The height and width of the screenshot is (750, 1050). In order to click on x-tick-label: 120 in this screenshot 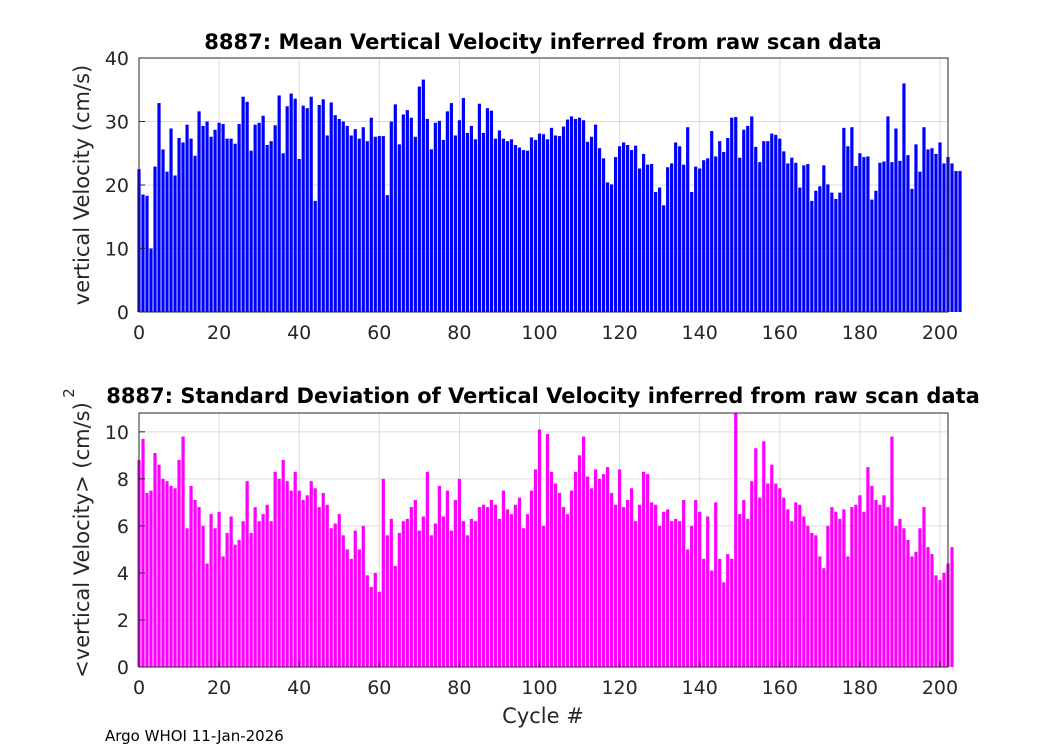, I will do `click(619, 333)`.